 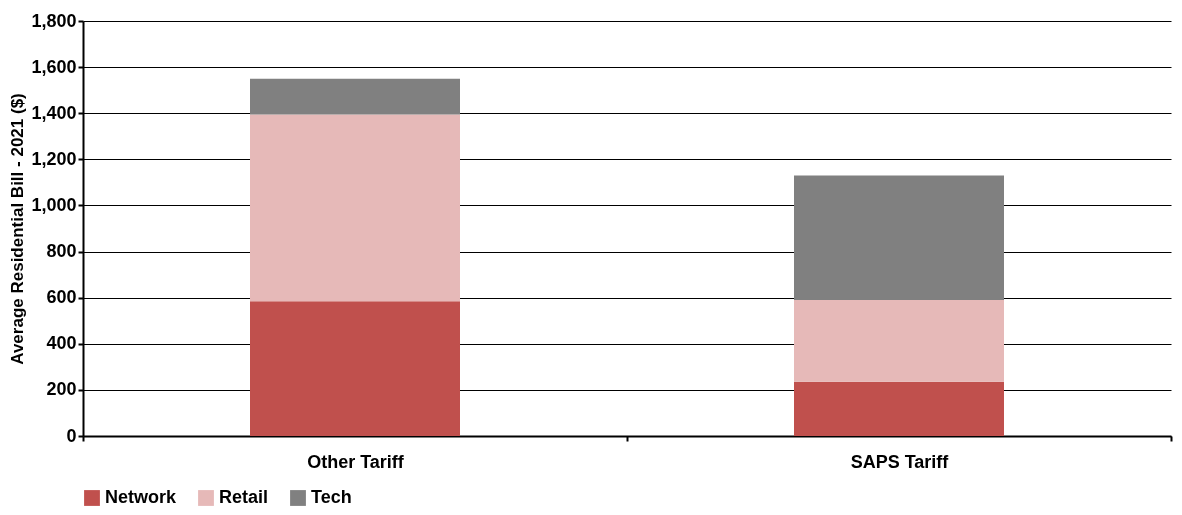 What do you see at coordinates (356, 461) in the screenshot?
I see `x-tick-label: Other Tariff` at bounding box center [356, 461].